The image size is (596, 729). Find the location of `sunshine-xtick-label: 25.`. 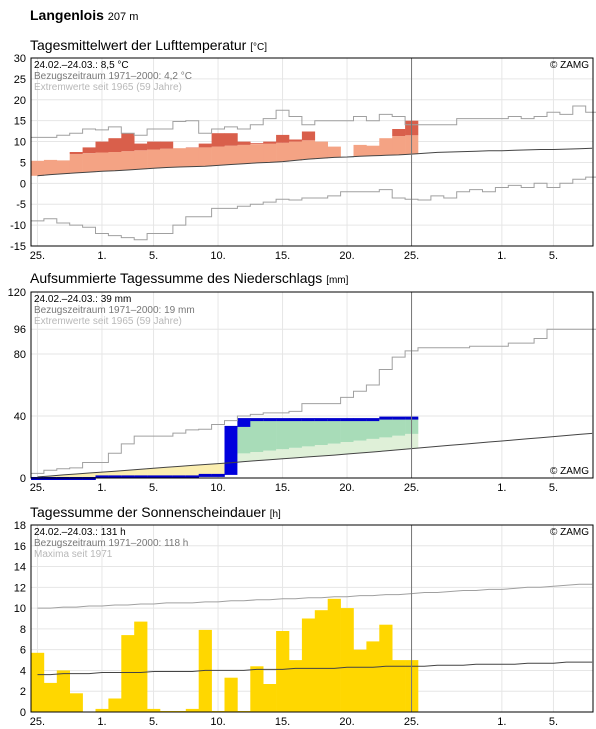

sunshine-xtick-label: 25. is located at coordinates (411, 722).